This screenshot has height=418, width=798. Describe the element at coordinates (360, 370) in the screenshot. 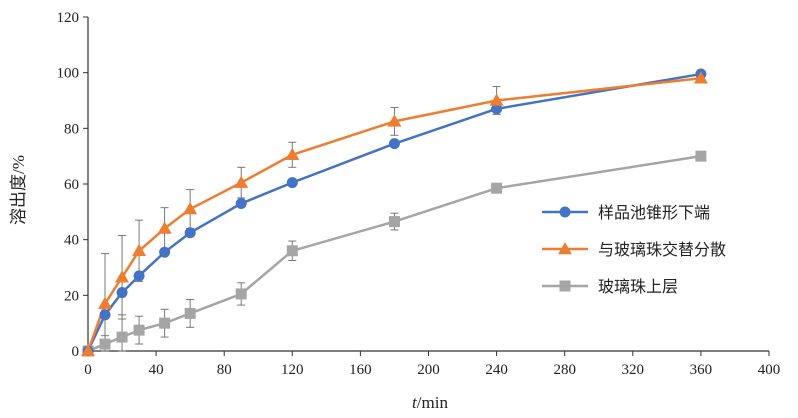

I see `x-tick-label: 160` at that location.